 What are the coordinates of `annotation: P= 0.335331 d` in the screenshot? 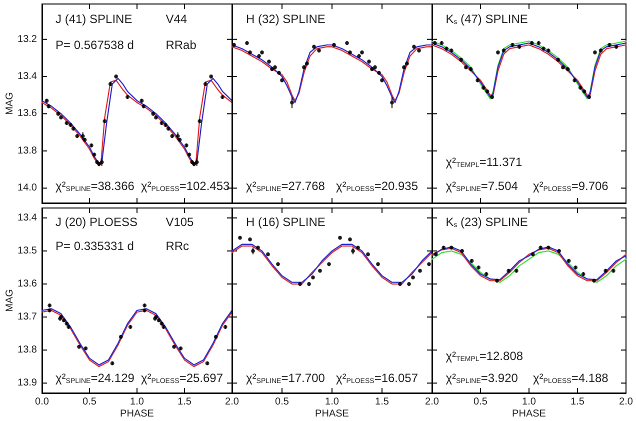 It's located at (95, 246).